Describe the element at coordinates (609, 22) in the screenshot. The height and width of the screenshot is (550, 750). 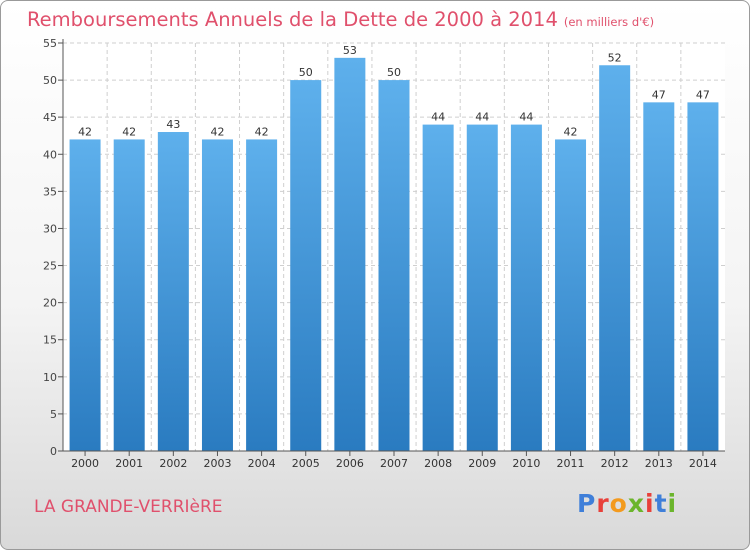
I see `chart-subtitle: (en milliers d'€)` at that location.